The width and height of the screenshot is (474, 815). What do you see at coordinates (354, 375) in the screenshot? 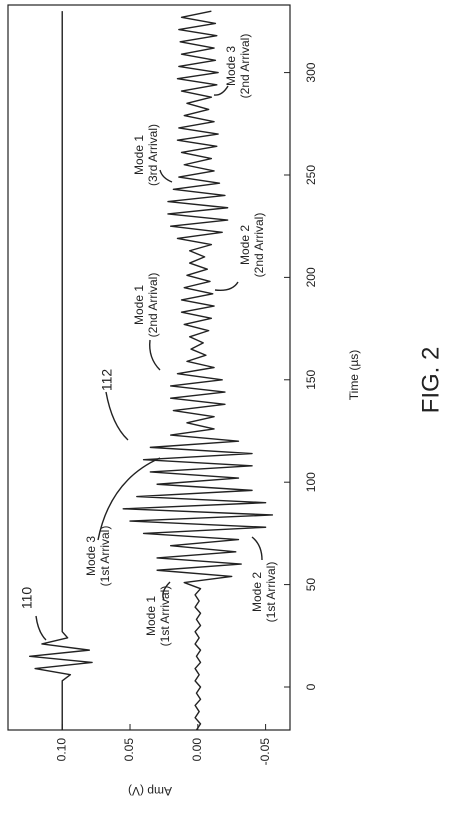
I see `x-axis-label: Time (µs)` at bounding box center [354, 375].